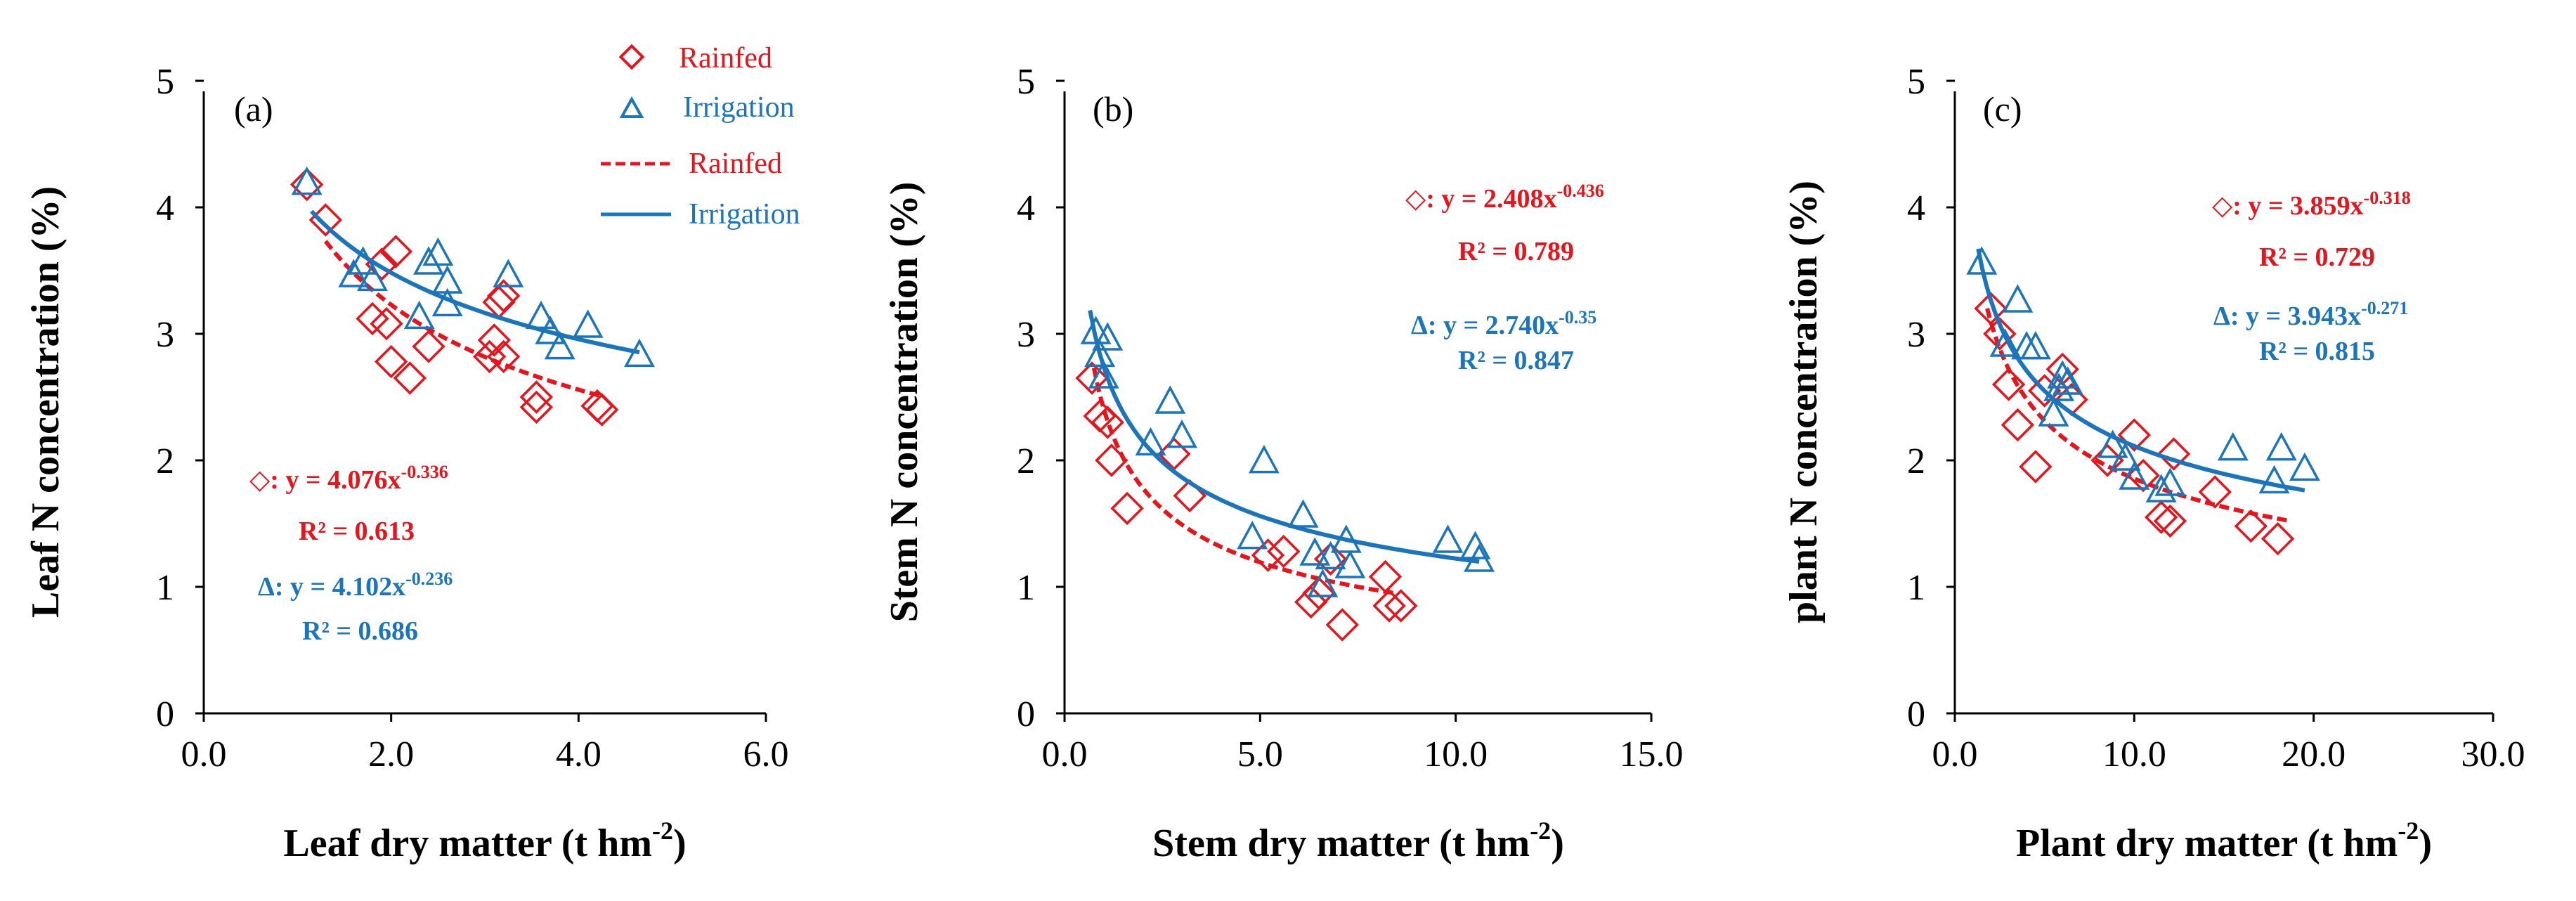 Image resolution: width=2576 pixels, height=901 pixels. What do you see at coordinates (735, 164) in the screenshot?
I see `legend-rainfed-line-label: Rainfed` at bounding box center [735, 164].